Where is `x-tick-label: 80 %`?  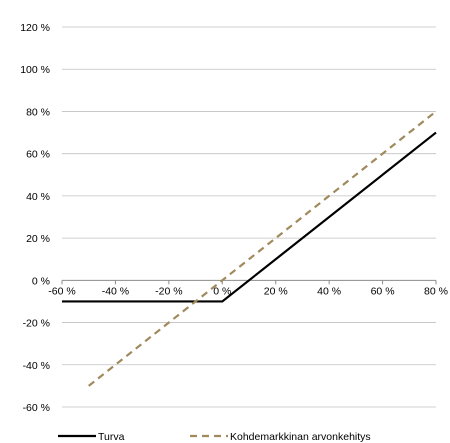
x-tick-label: 80 % is located at coordinates (436, 291).